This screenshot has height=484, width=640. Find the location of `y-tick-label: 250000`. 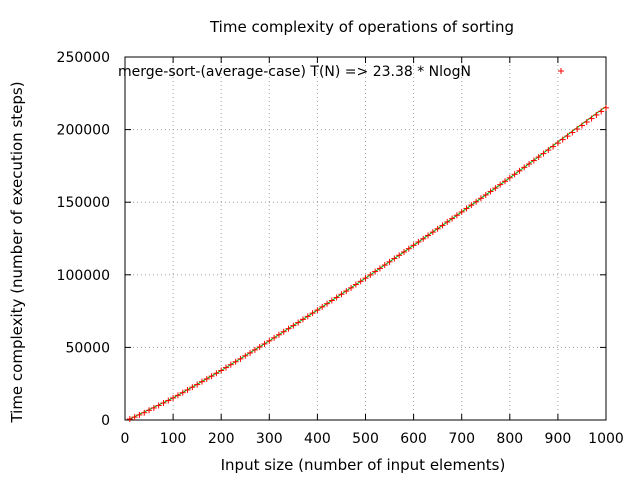

y-tick-label: 250000 is located at coordinates (83, 58).